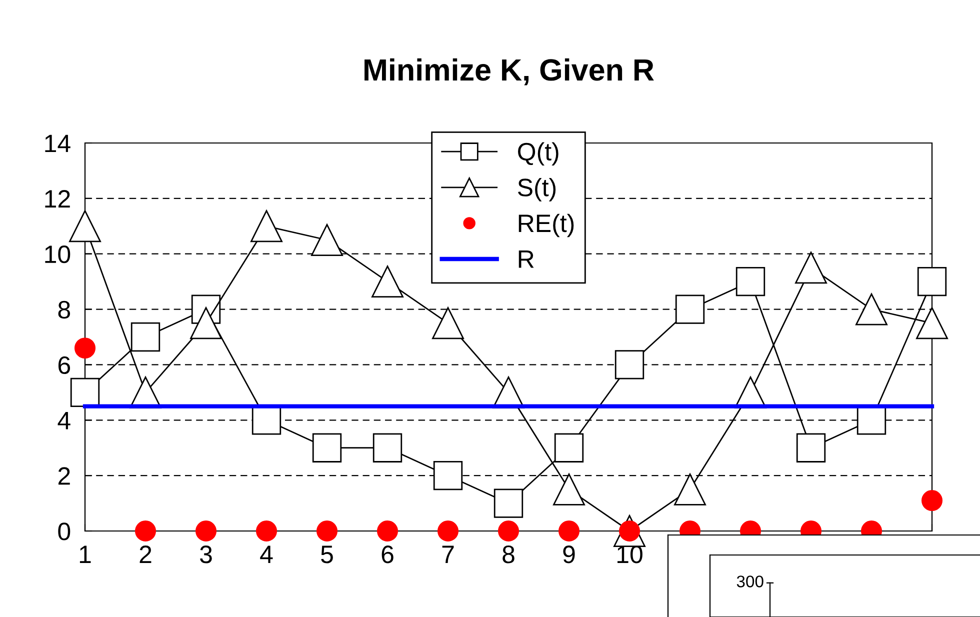 The image size is (980, 617). What do you see at coordinates (64, 309) in the screenshot?
I see `y-tick-label: 8` at bounding box center [64, 309].